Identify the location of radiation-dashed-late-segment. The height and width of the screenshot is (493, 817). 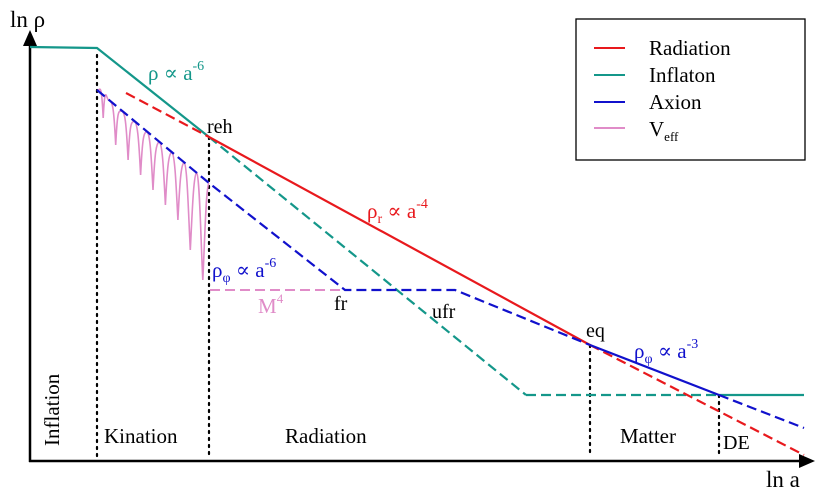
(697, 400).